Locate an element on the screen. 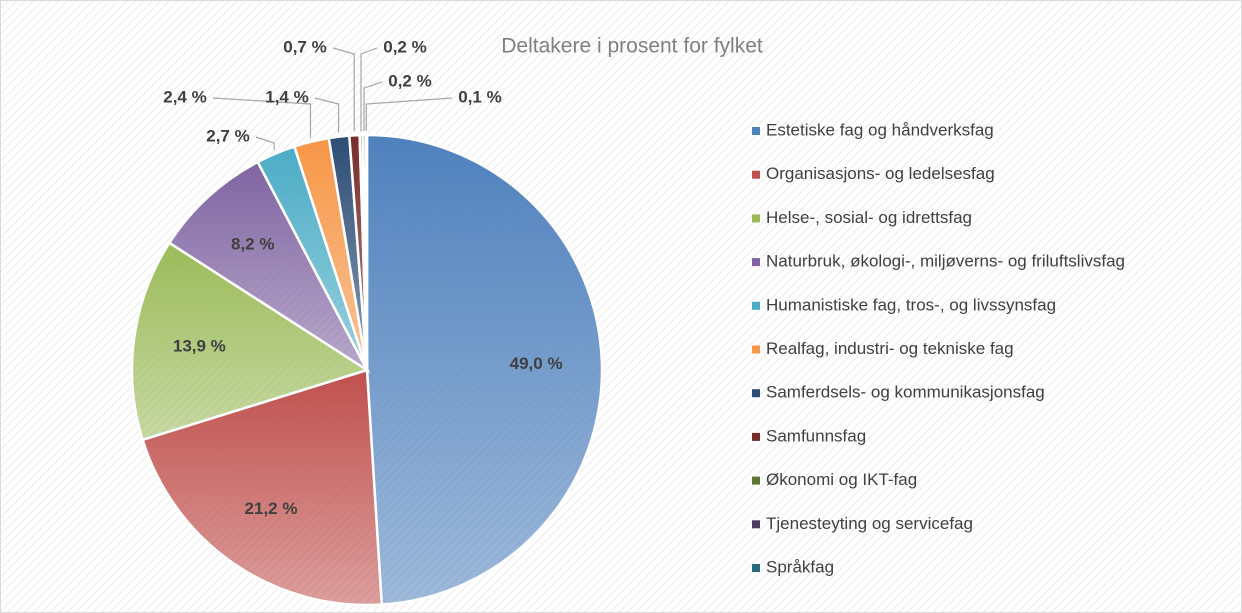 The width and height of the screenshot is (1242, 613). data-label: 0,1 % is located at coordinates (479, 96).